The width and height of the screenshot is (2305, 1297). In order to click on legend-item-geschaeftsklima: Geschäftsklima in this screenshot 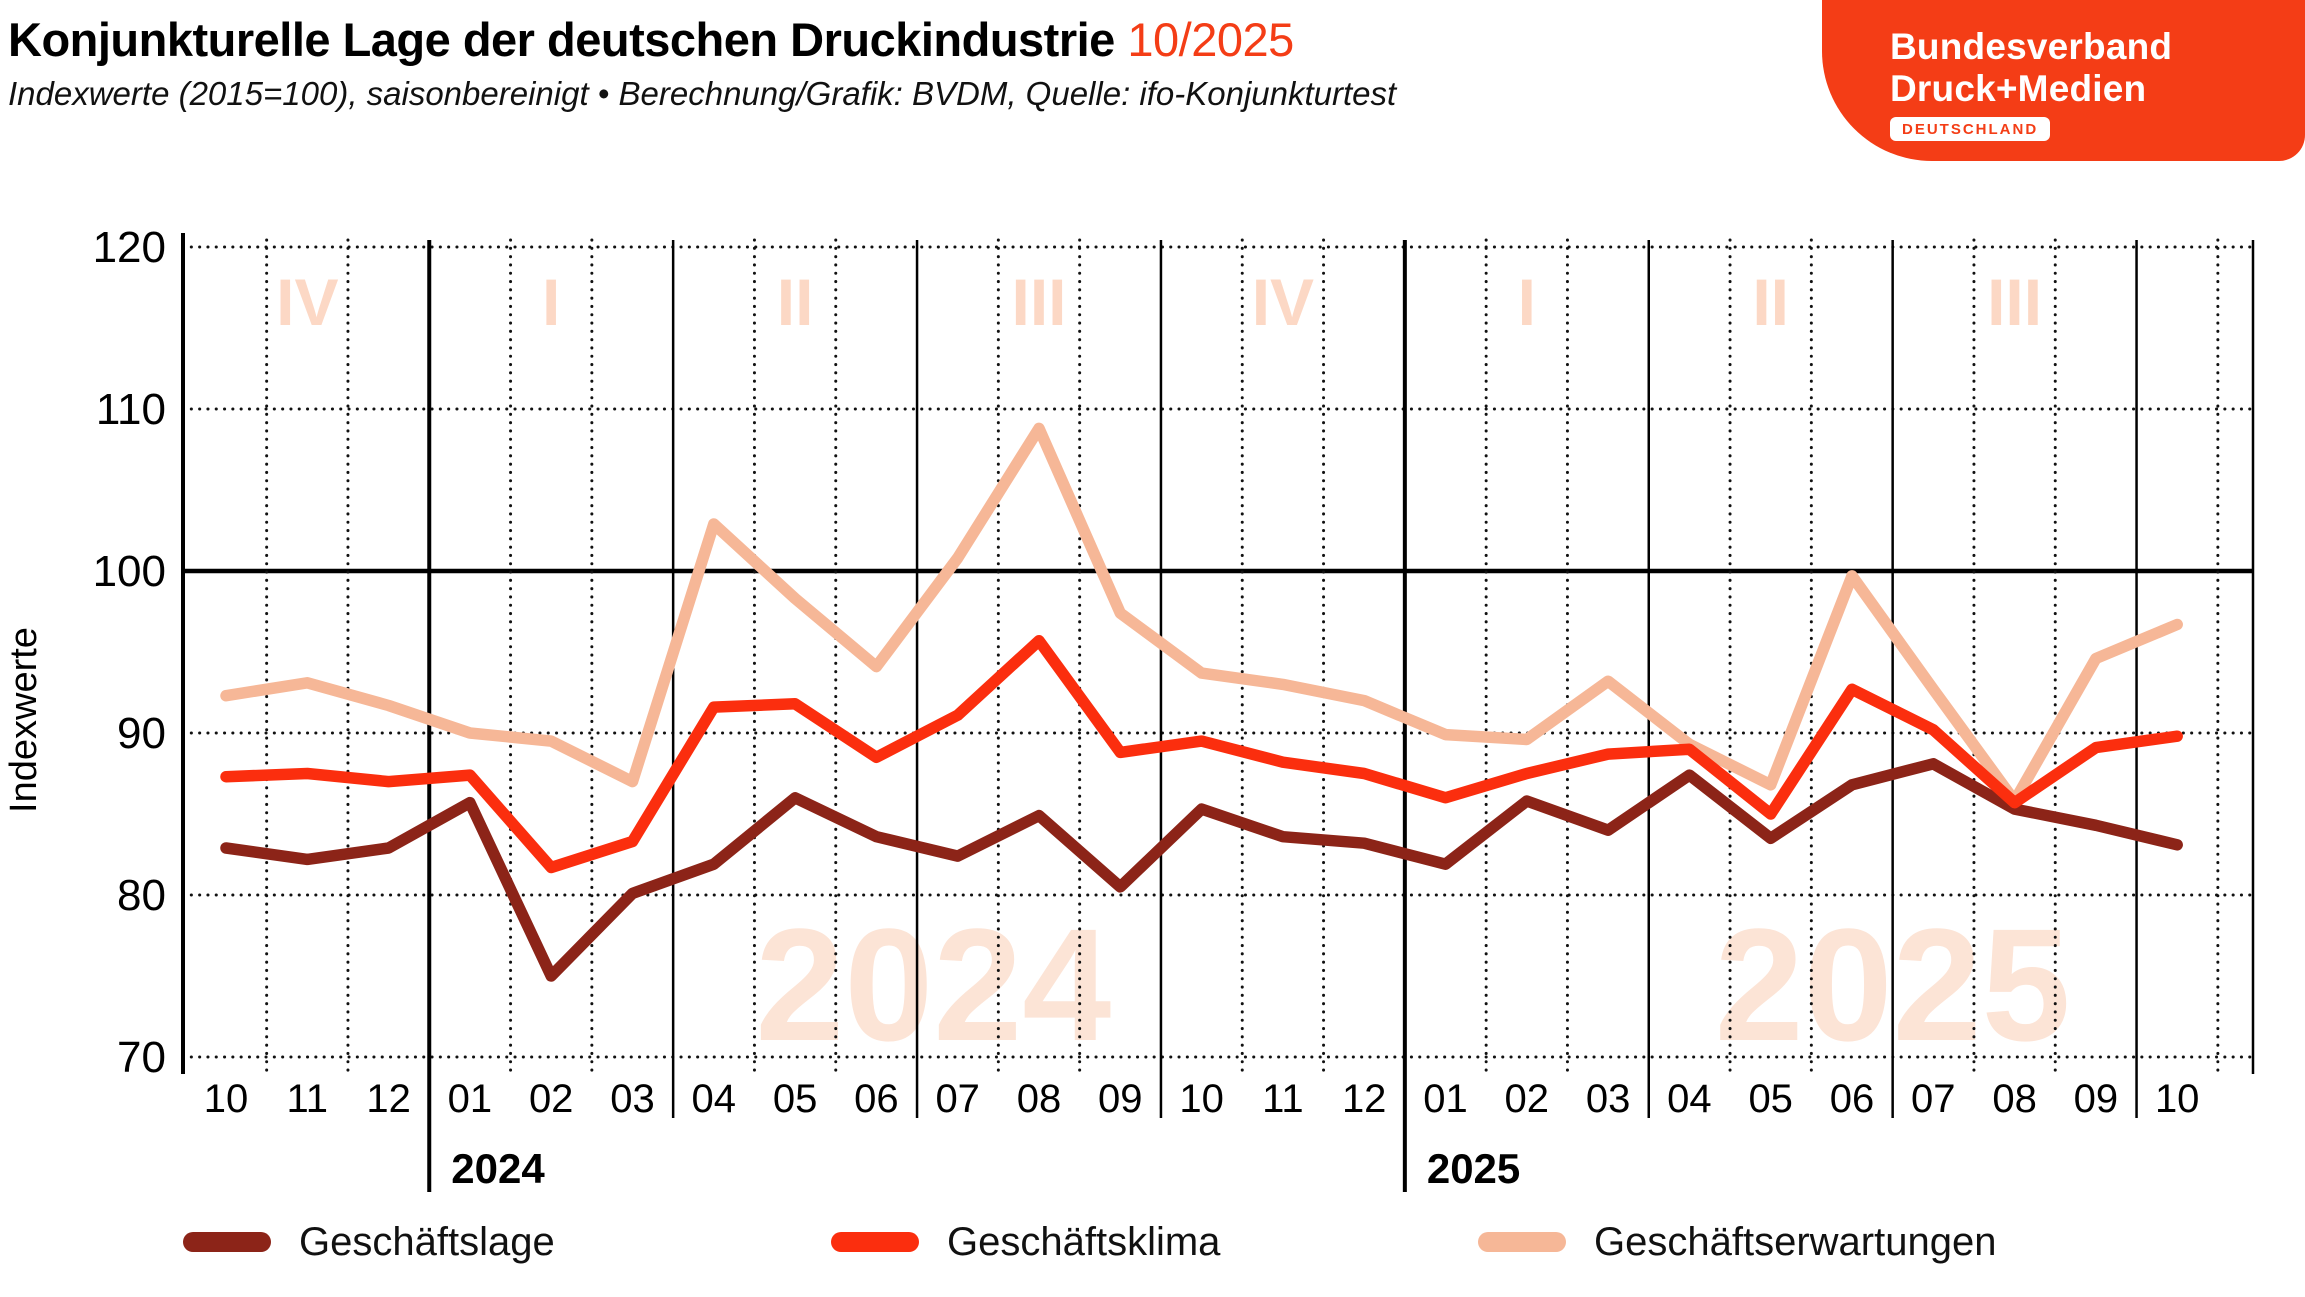, I will do `click(1025, 1242)`.